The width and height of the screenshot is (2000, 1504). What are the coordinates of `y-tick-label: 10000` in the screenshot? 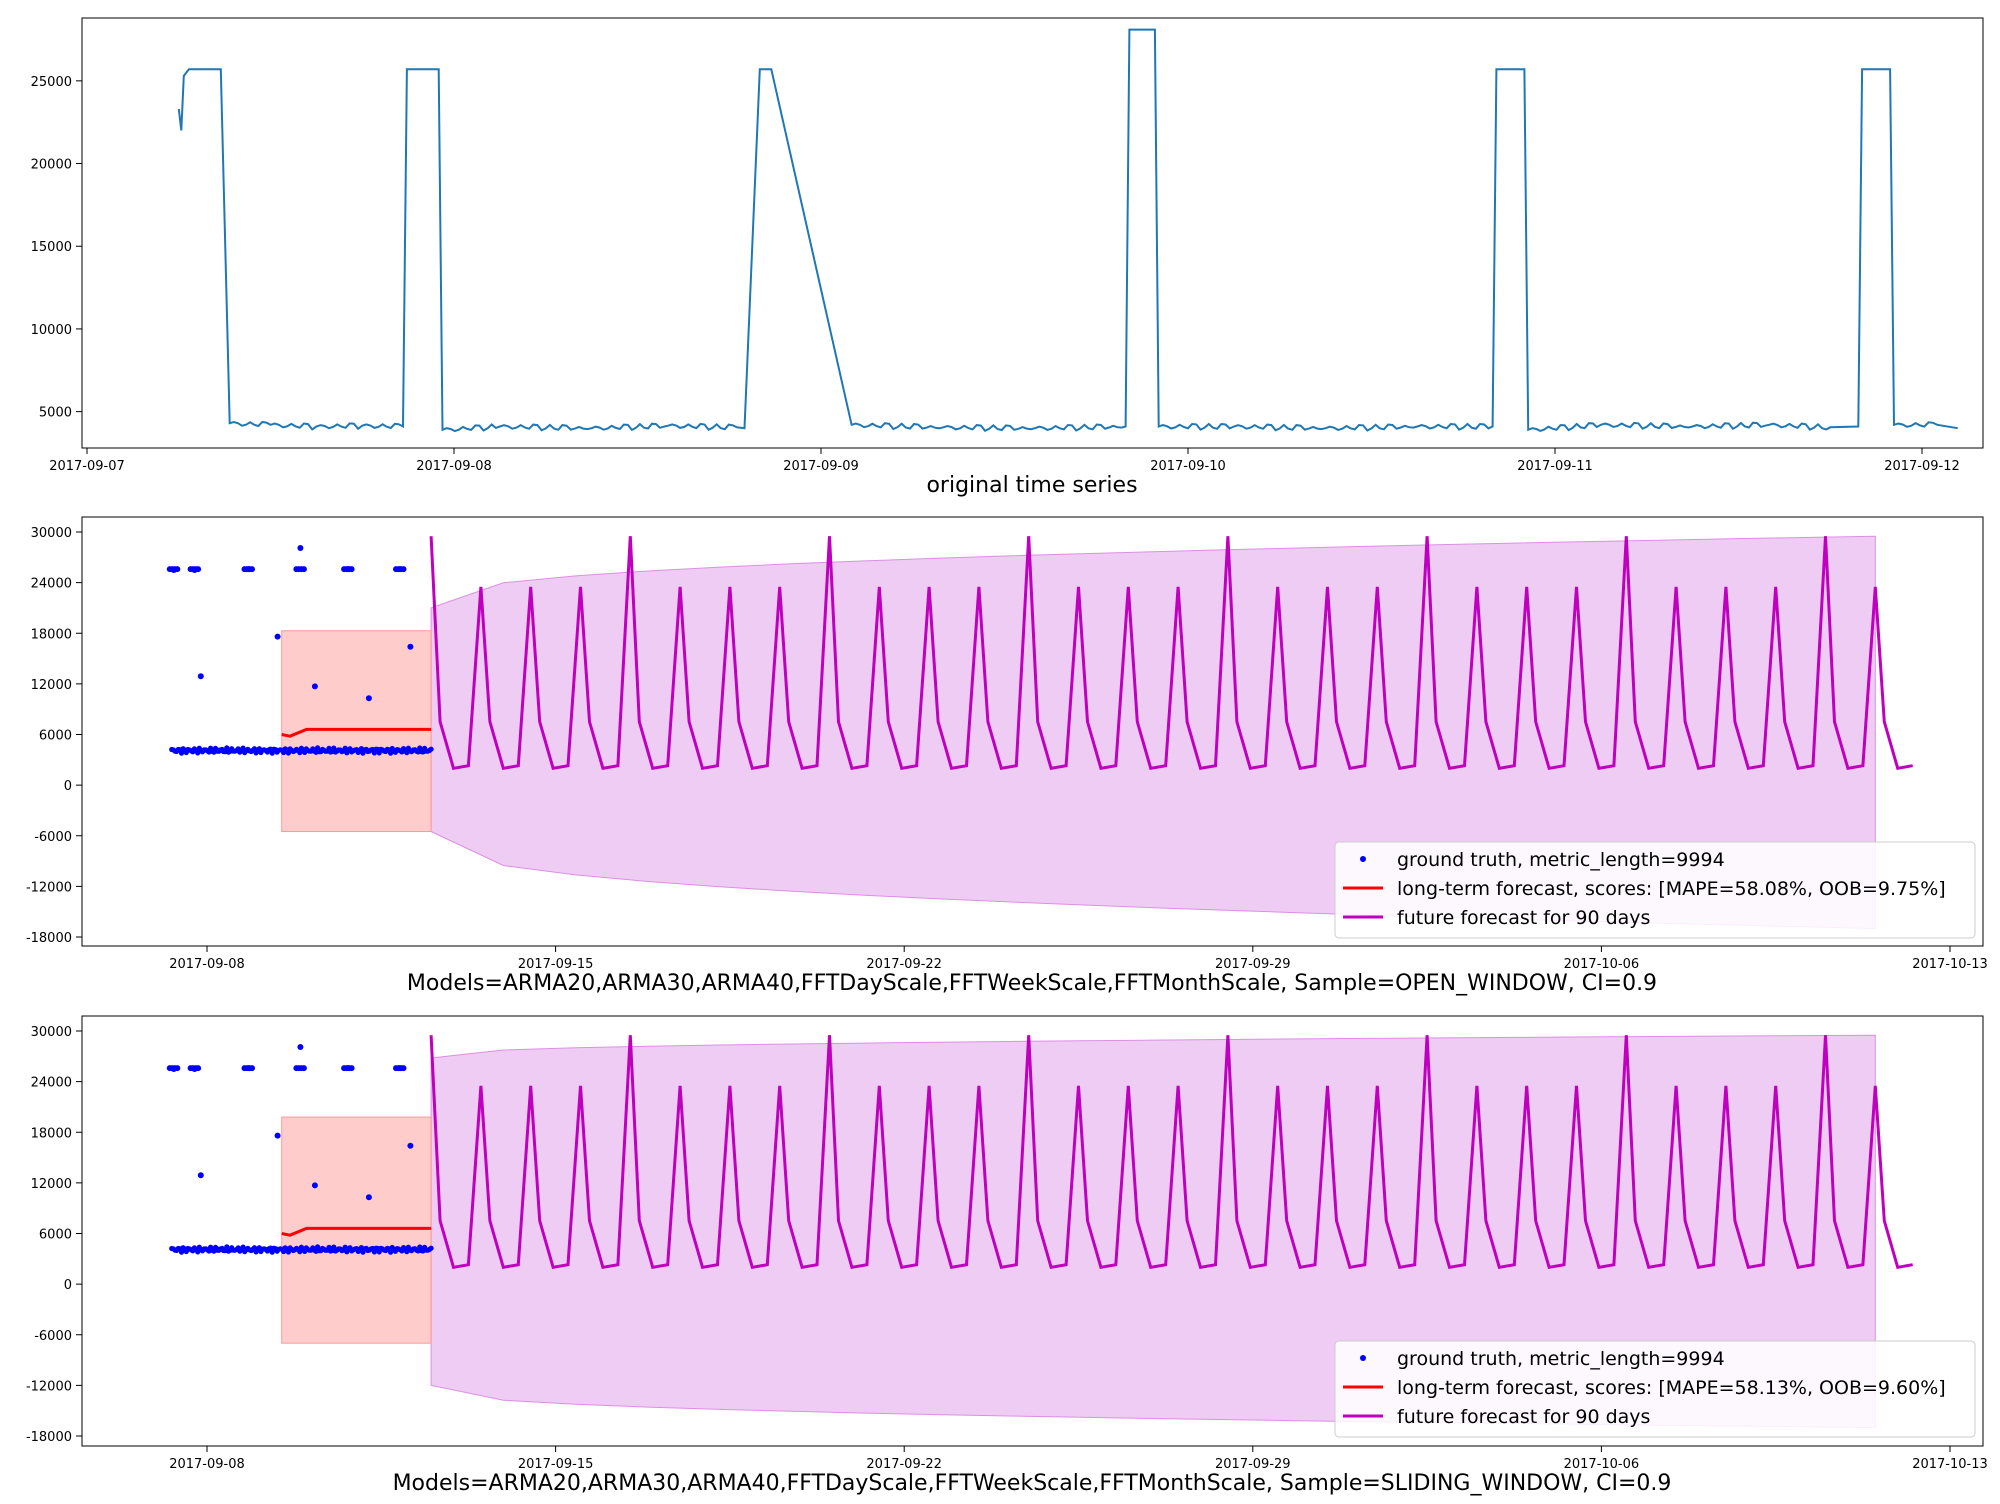 It's located at (51, 330).